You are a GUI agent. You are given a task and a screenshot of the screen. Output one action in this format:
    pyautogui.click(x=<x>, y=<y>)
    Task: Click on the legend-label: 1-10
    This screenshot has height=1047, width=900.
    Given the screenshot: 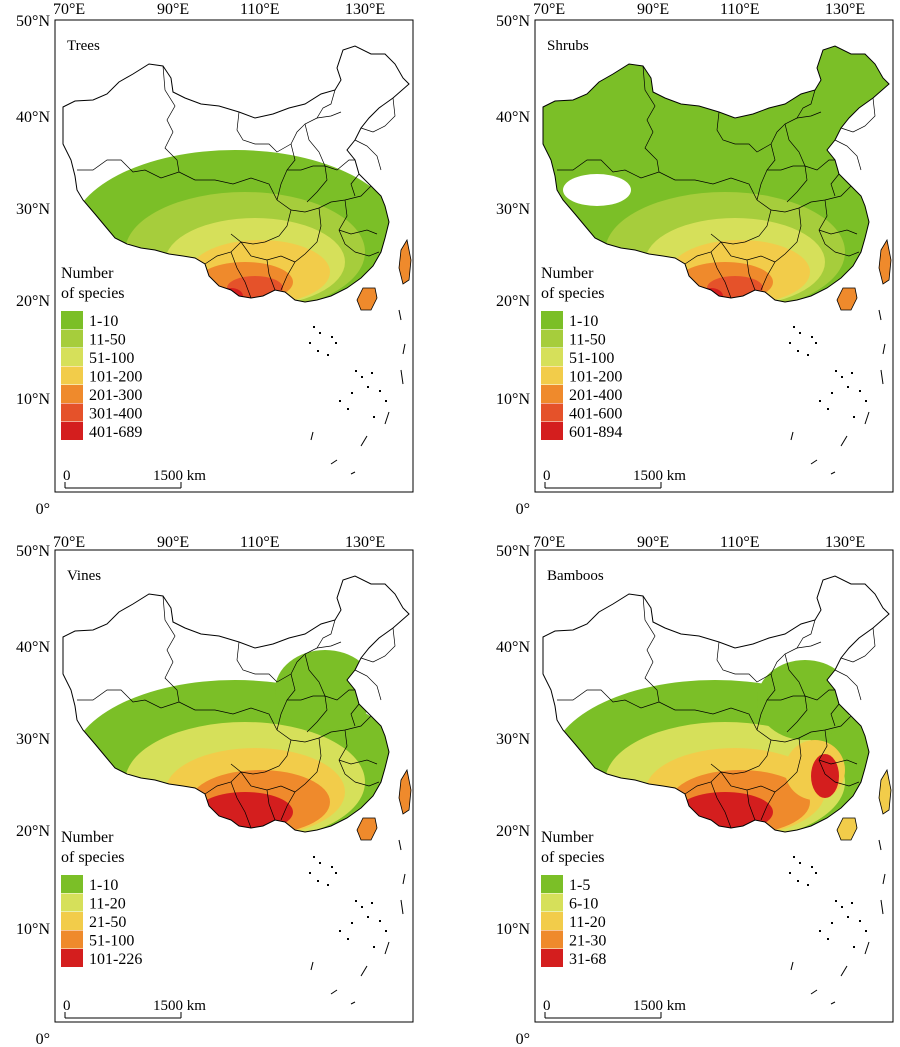 What is the action you would take?
    pyautogui.click(x=103, y=321)
    